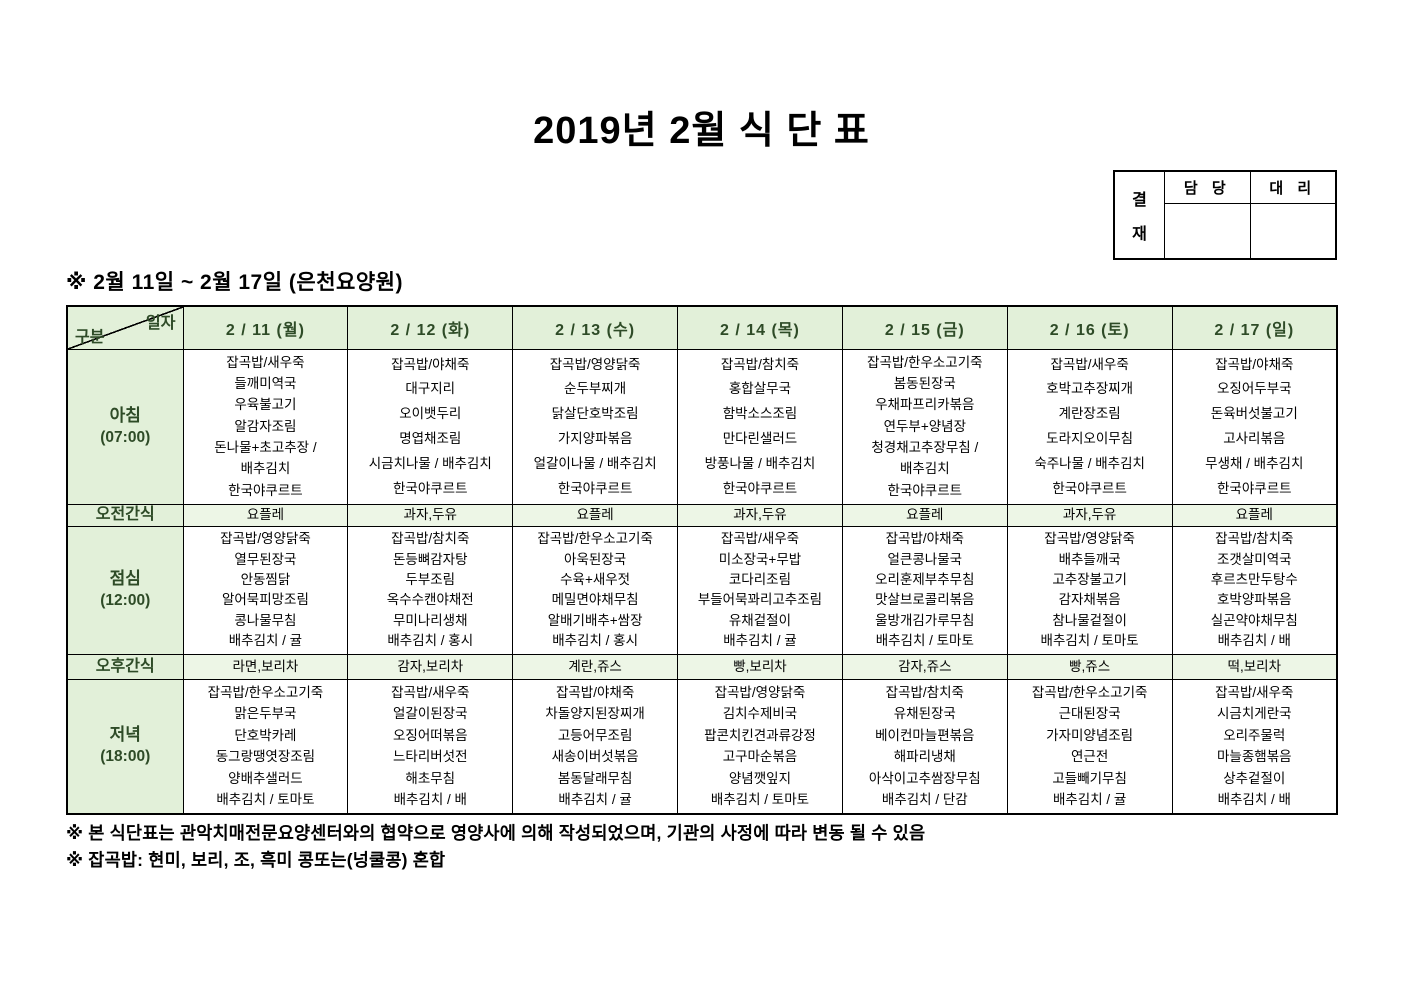 This screenshot has width=1403, height=992. I want to click on column-header-day-4: 2 / 14 (목), so click(760, 327).